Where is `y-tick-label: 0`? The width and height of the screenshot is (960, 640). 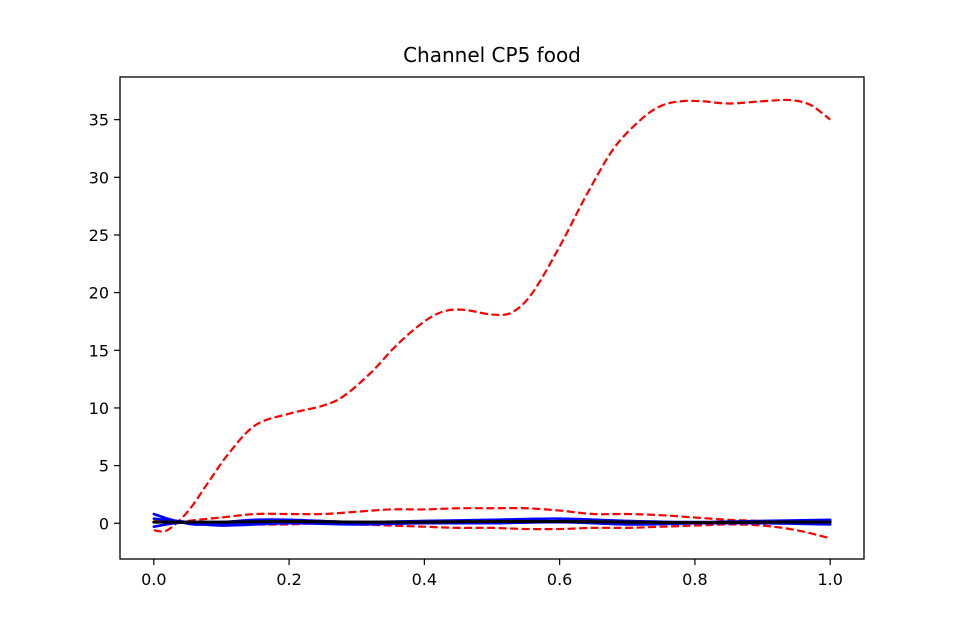 y-tick-label: 0 is located at coordinates (104, 523).